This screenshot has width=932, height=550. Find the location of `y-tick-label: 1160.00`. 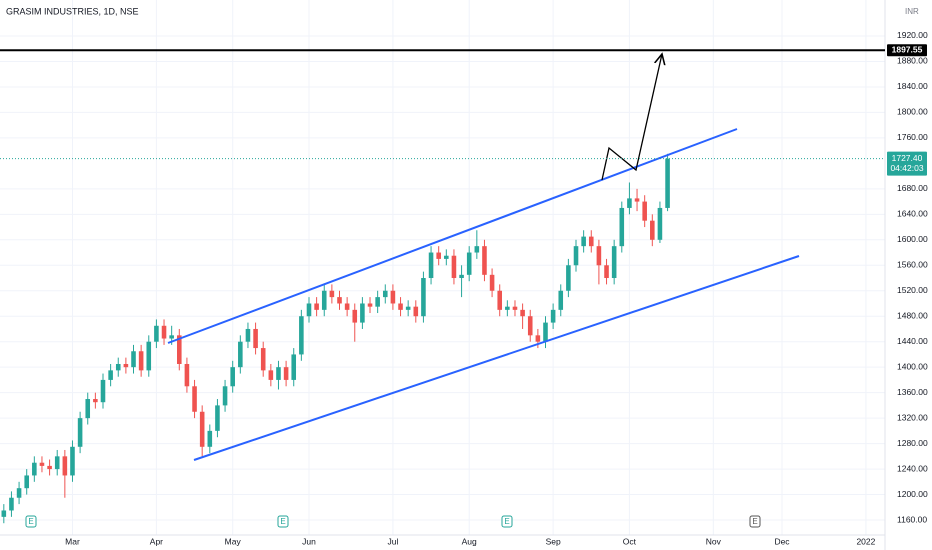

y-tick-label: 1160.00 is located at coordinates (912, 519).